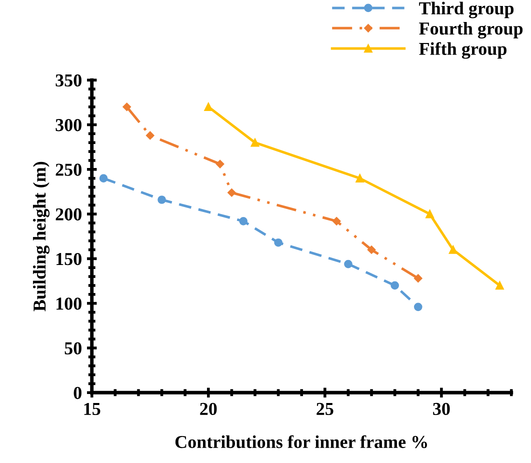 The height and width of the screenshot is (463, 531). What do you see at coordinates (92, 409) in the screenshot?
I see `x-tick-label: 15` at bounding box center [92, 409].